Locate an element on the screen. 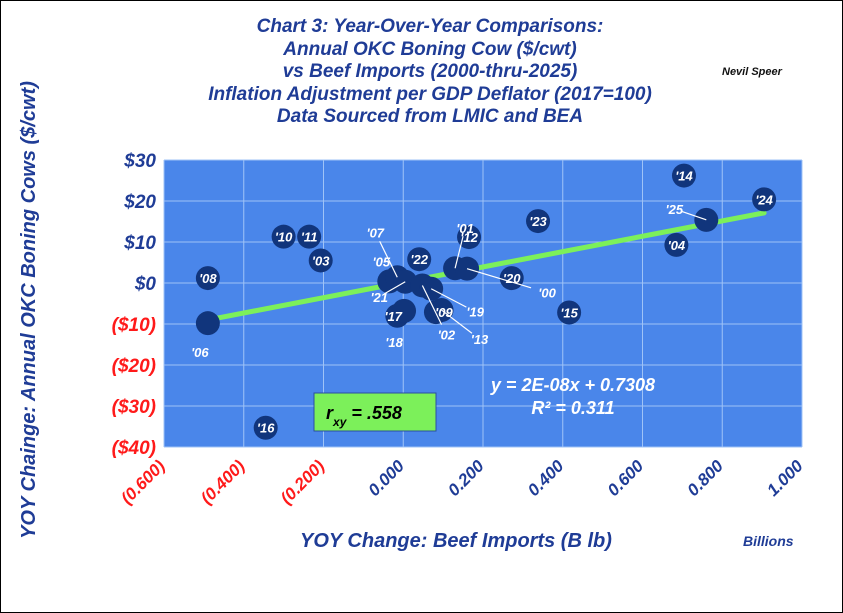 The image size is (843, 613). y-tick-label: ($30) is located at coordinates (134, 407).